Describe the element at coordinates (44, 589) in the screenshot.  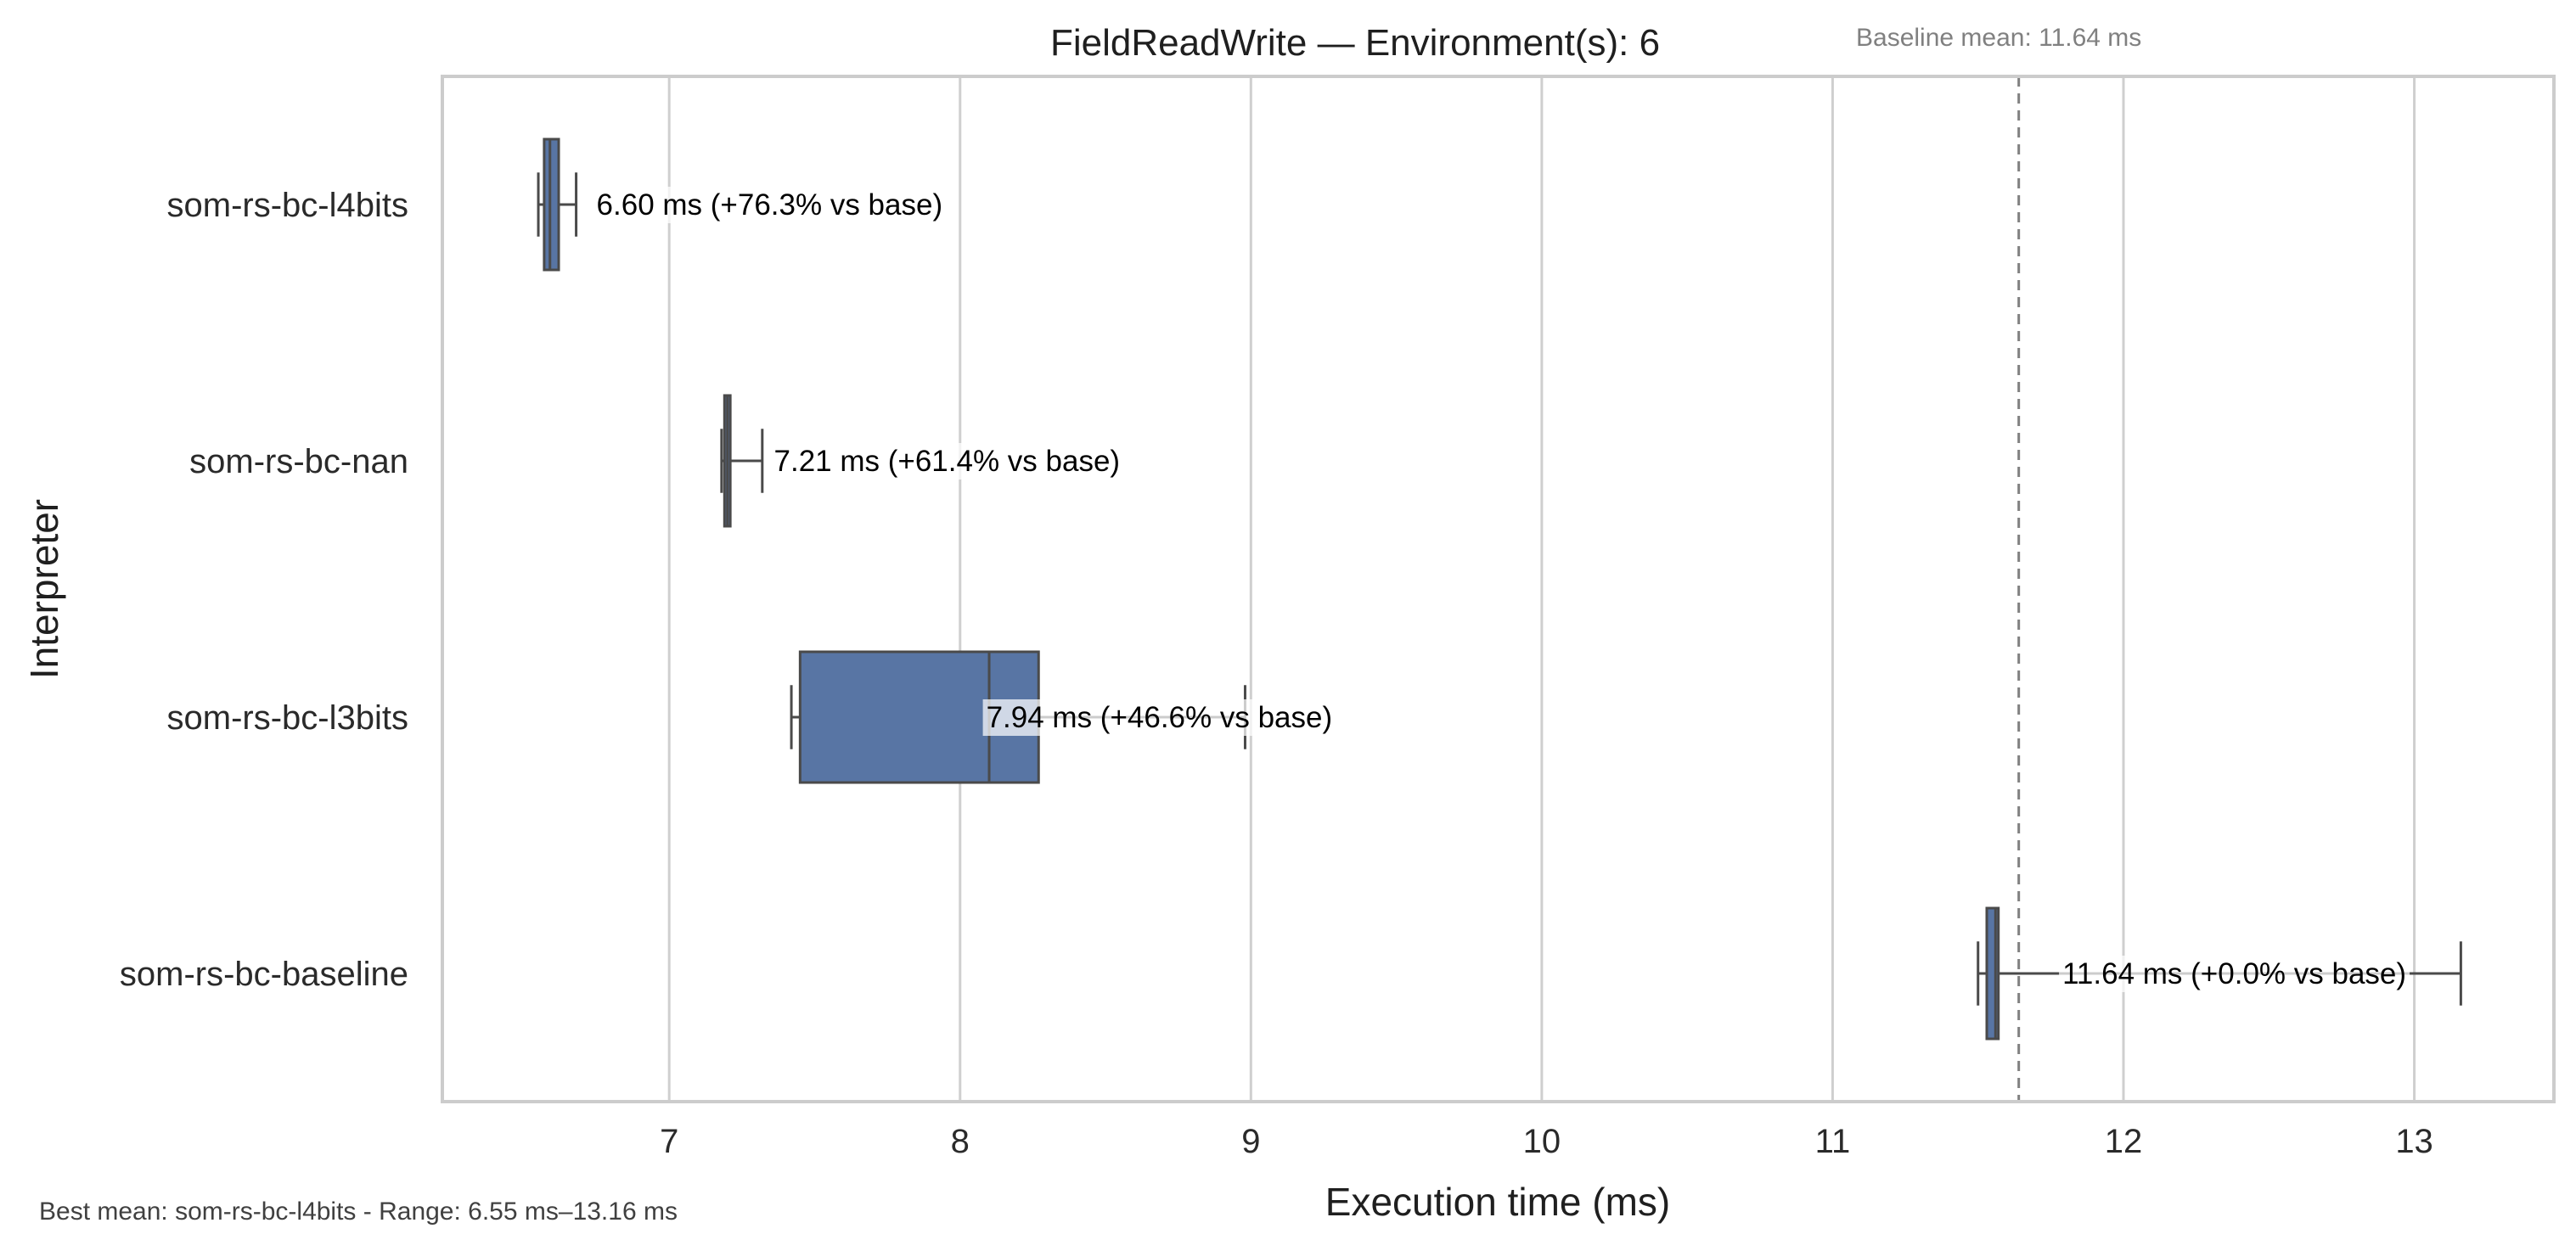
I see `y-axis-label: Interpreter` at that location.